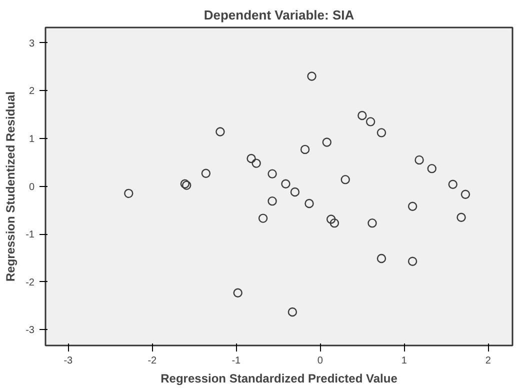 This screenshot has height=388, width=524. What do you see at coordinates (69, 361) in the screenshot?
I see `x-tick-label: -3` at bounding box center [69, 361].